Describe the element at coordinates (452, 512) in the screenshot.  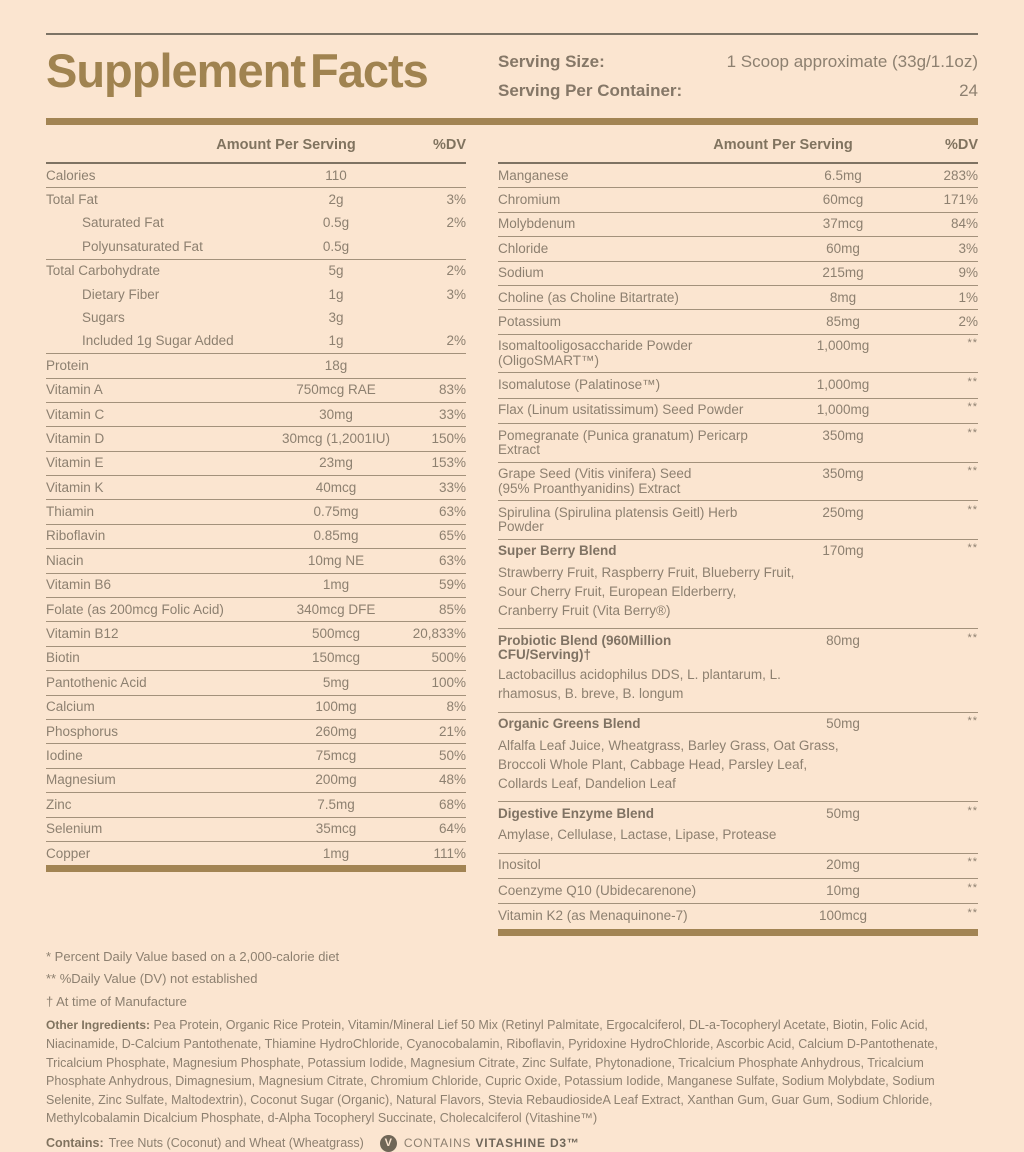
I see `row-dv: 63%` at that location.